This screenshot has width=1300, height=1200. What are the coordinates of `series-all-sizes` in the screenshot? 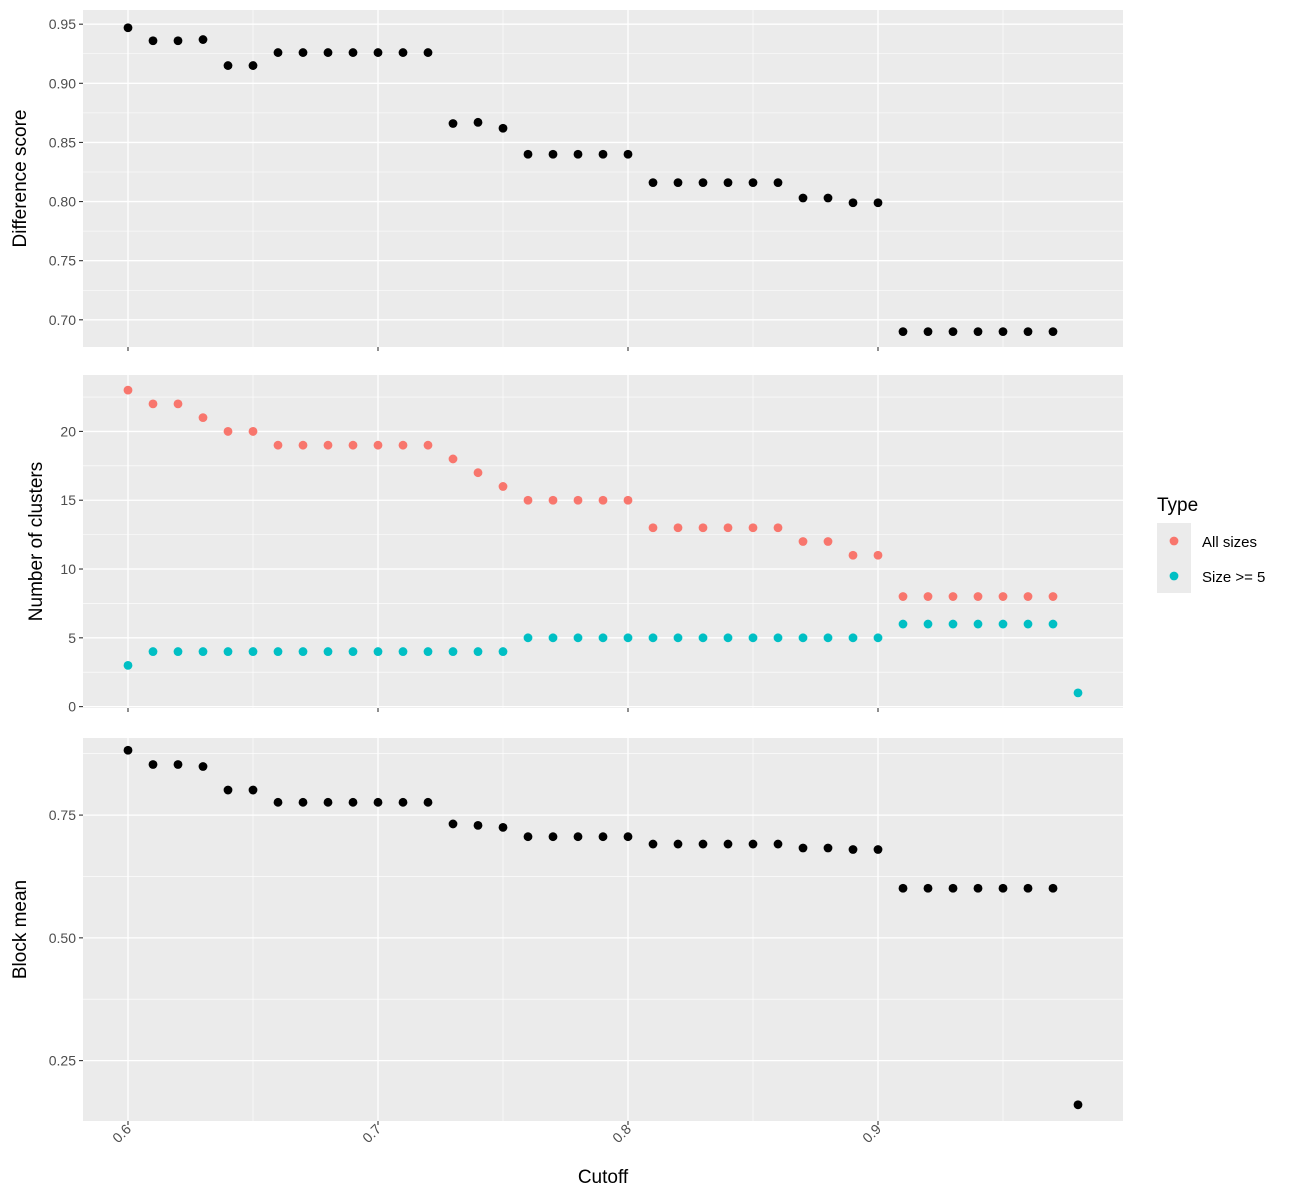 It's located at (590, 493).